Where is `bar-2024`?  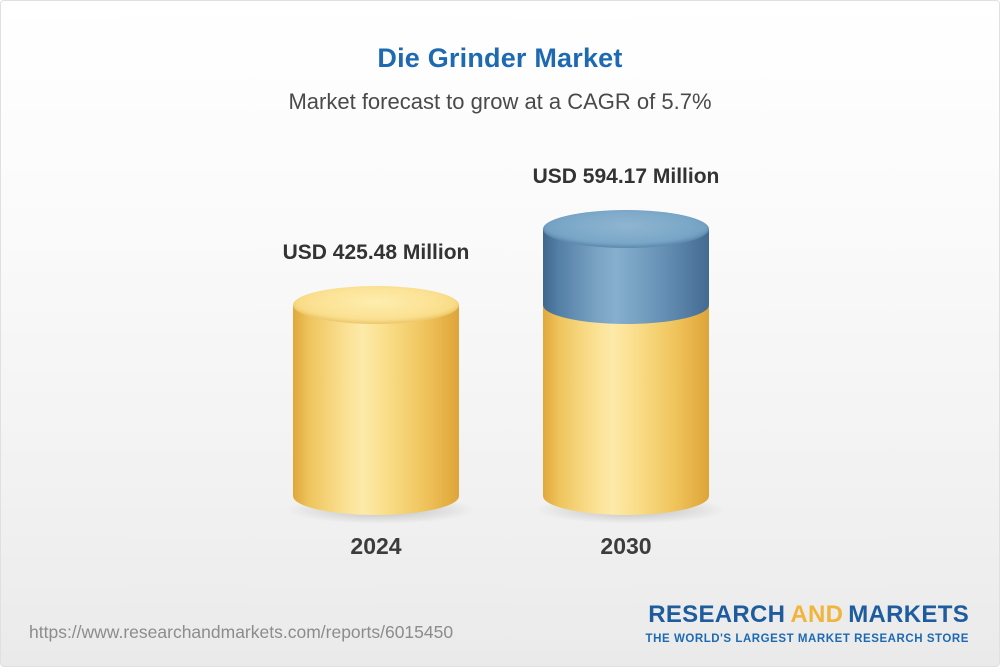
bar-2024 is located at coordinates (381, 404).